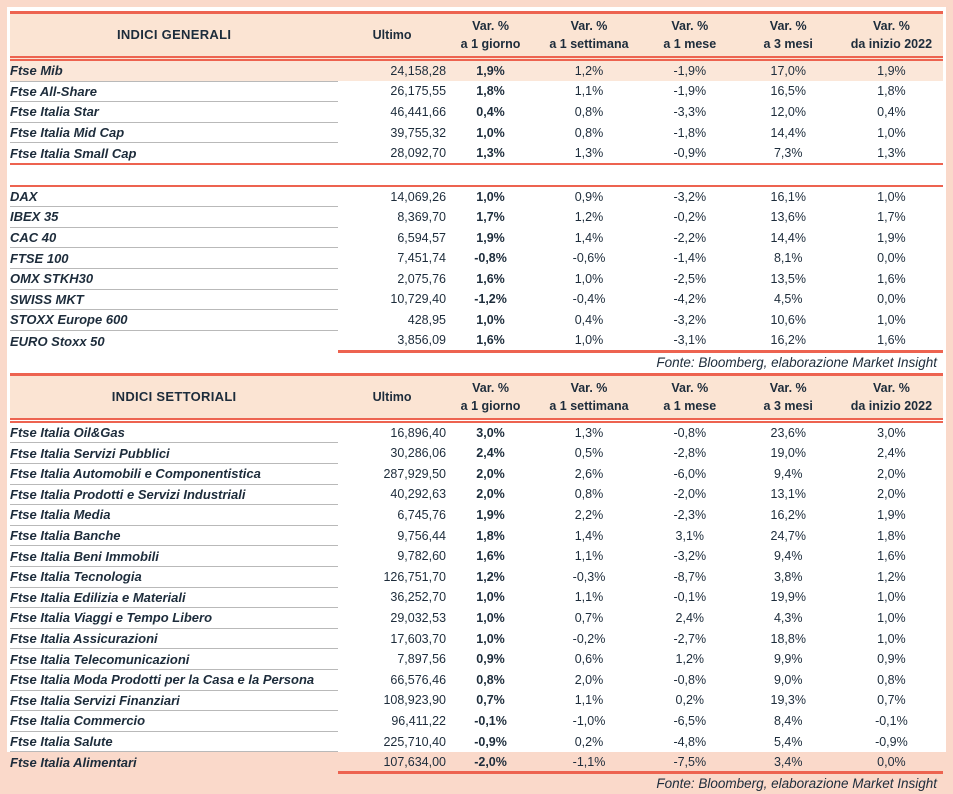 The height and width of the screenshot is (794, 953). I want to click on var-pct-value: 18,8%, so click(788, 638).